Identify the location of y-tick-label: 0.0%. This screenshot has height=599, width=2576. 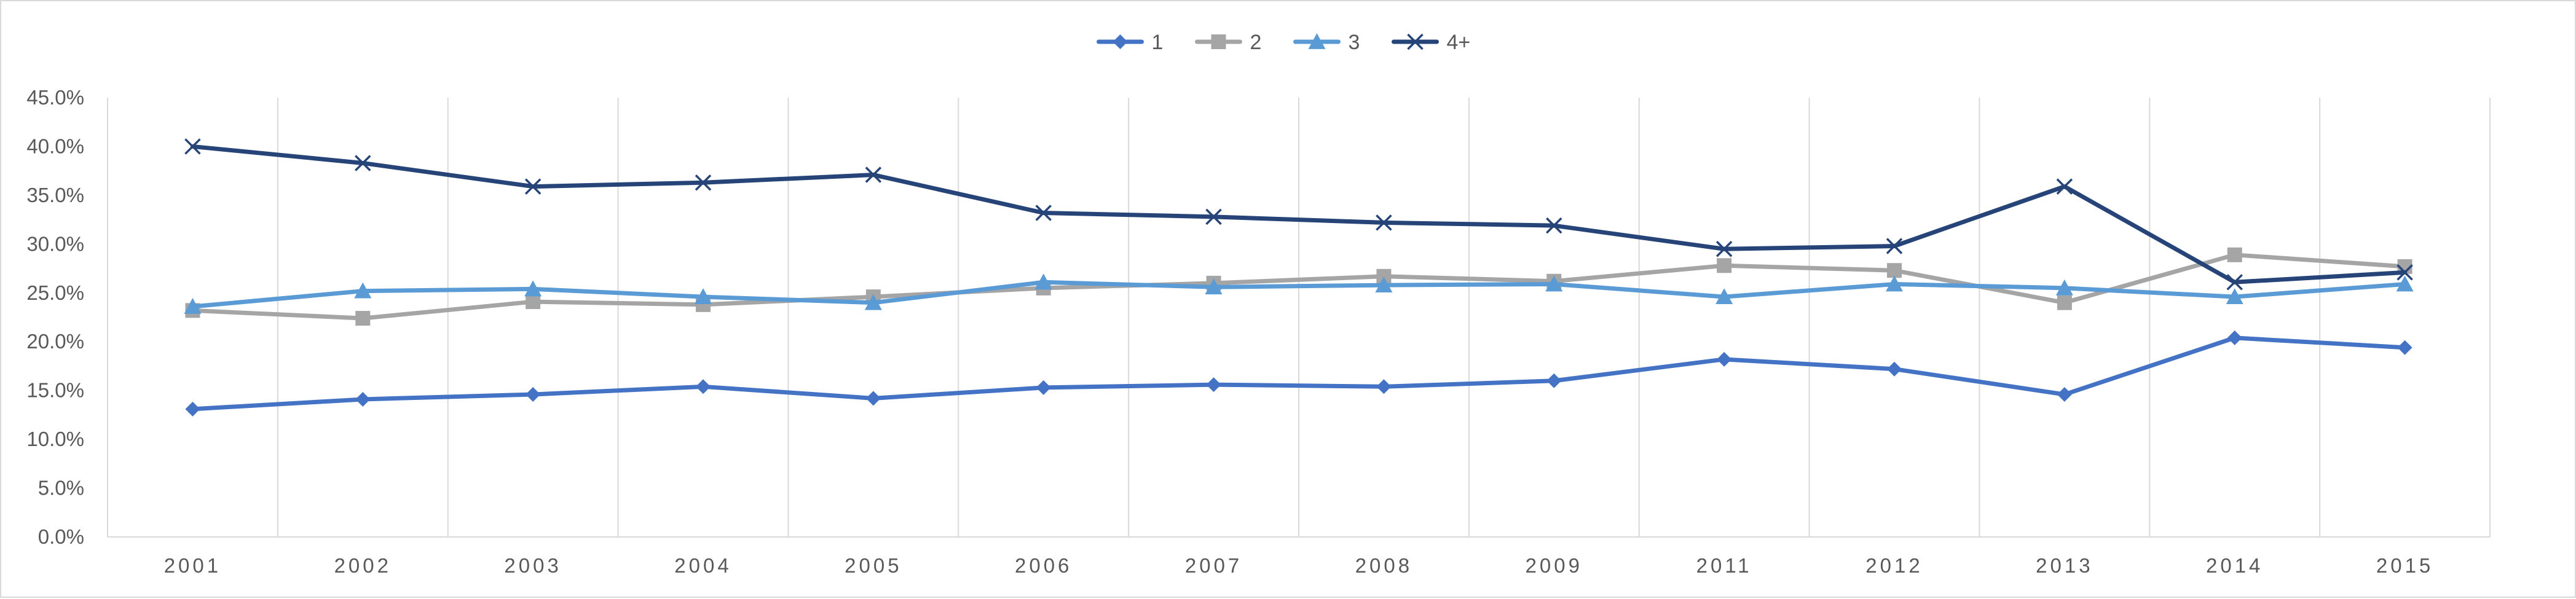
(61, 536).